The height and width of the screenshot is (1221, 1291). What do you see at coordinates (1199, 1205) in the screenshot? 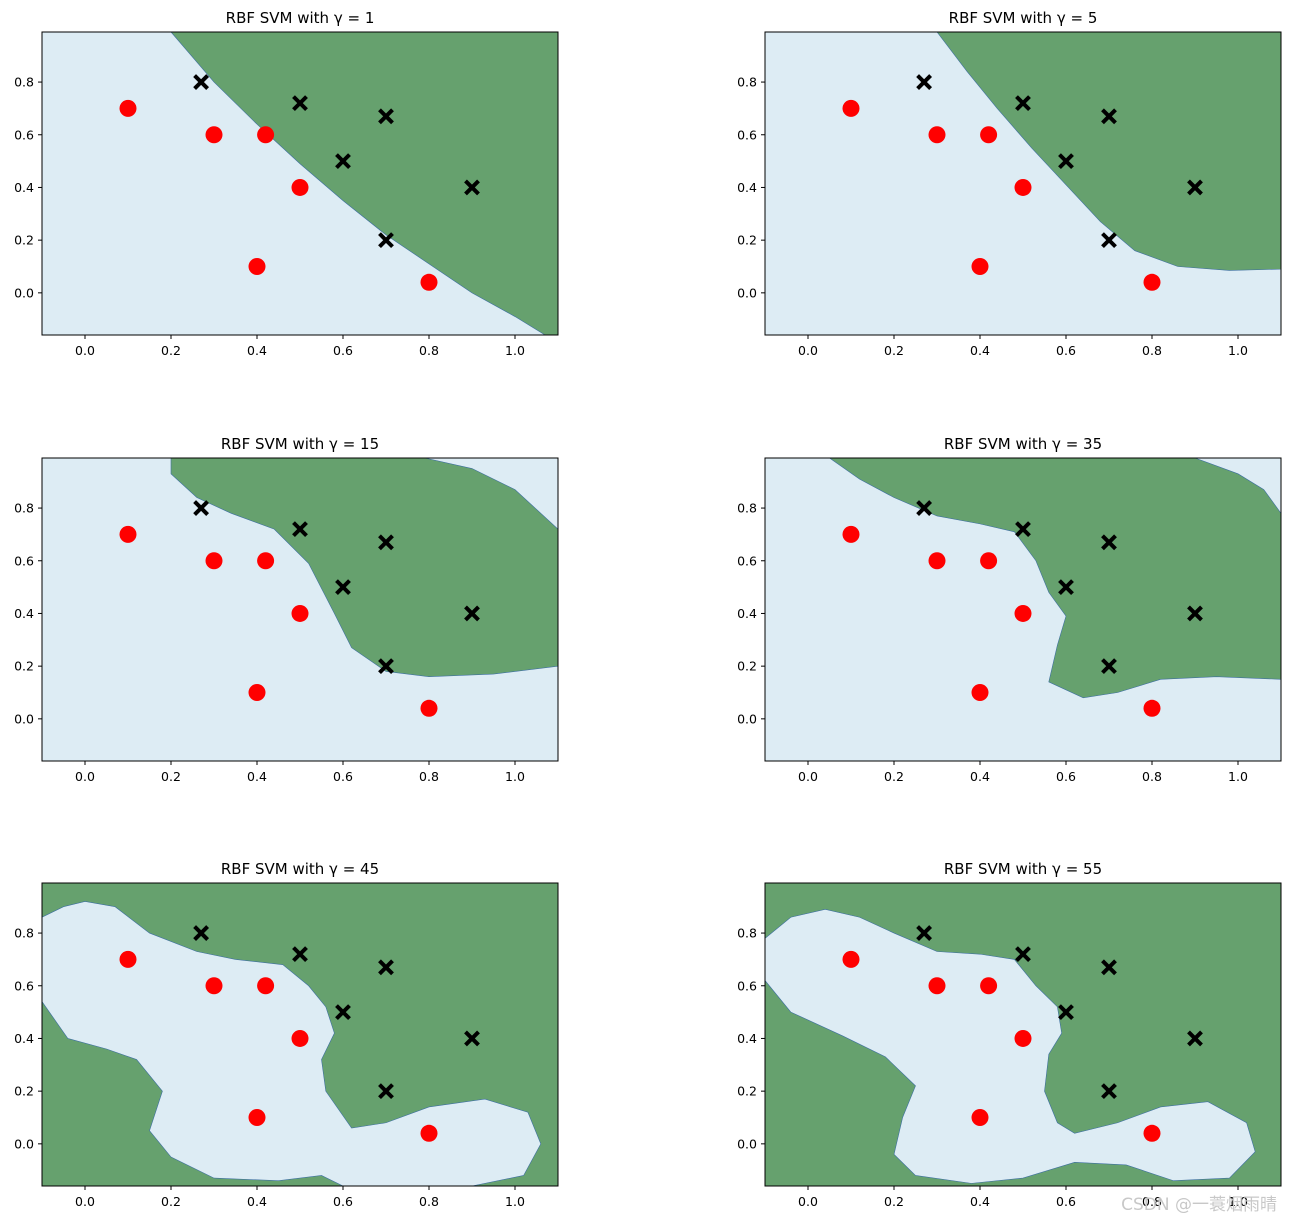
I see `watermark: CSDN @一蓑烟雨晴` at bounding box center [1199, 1205].